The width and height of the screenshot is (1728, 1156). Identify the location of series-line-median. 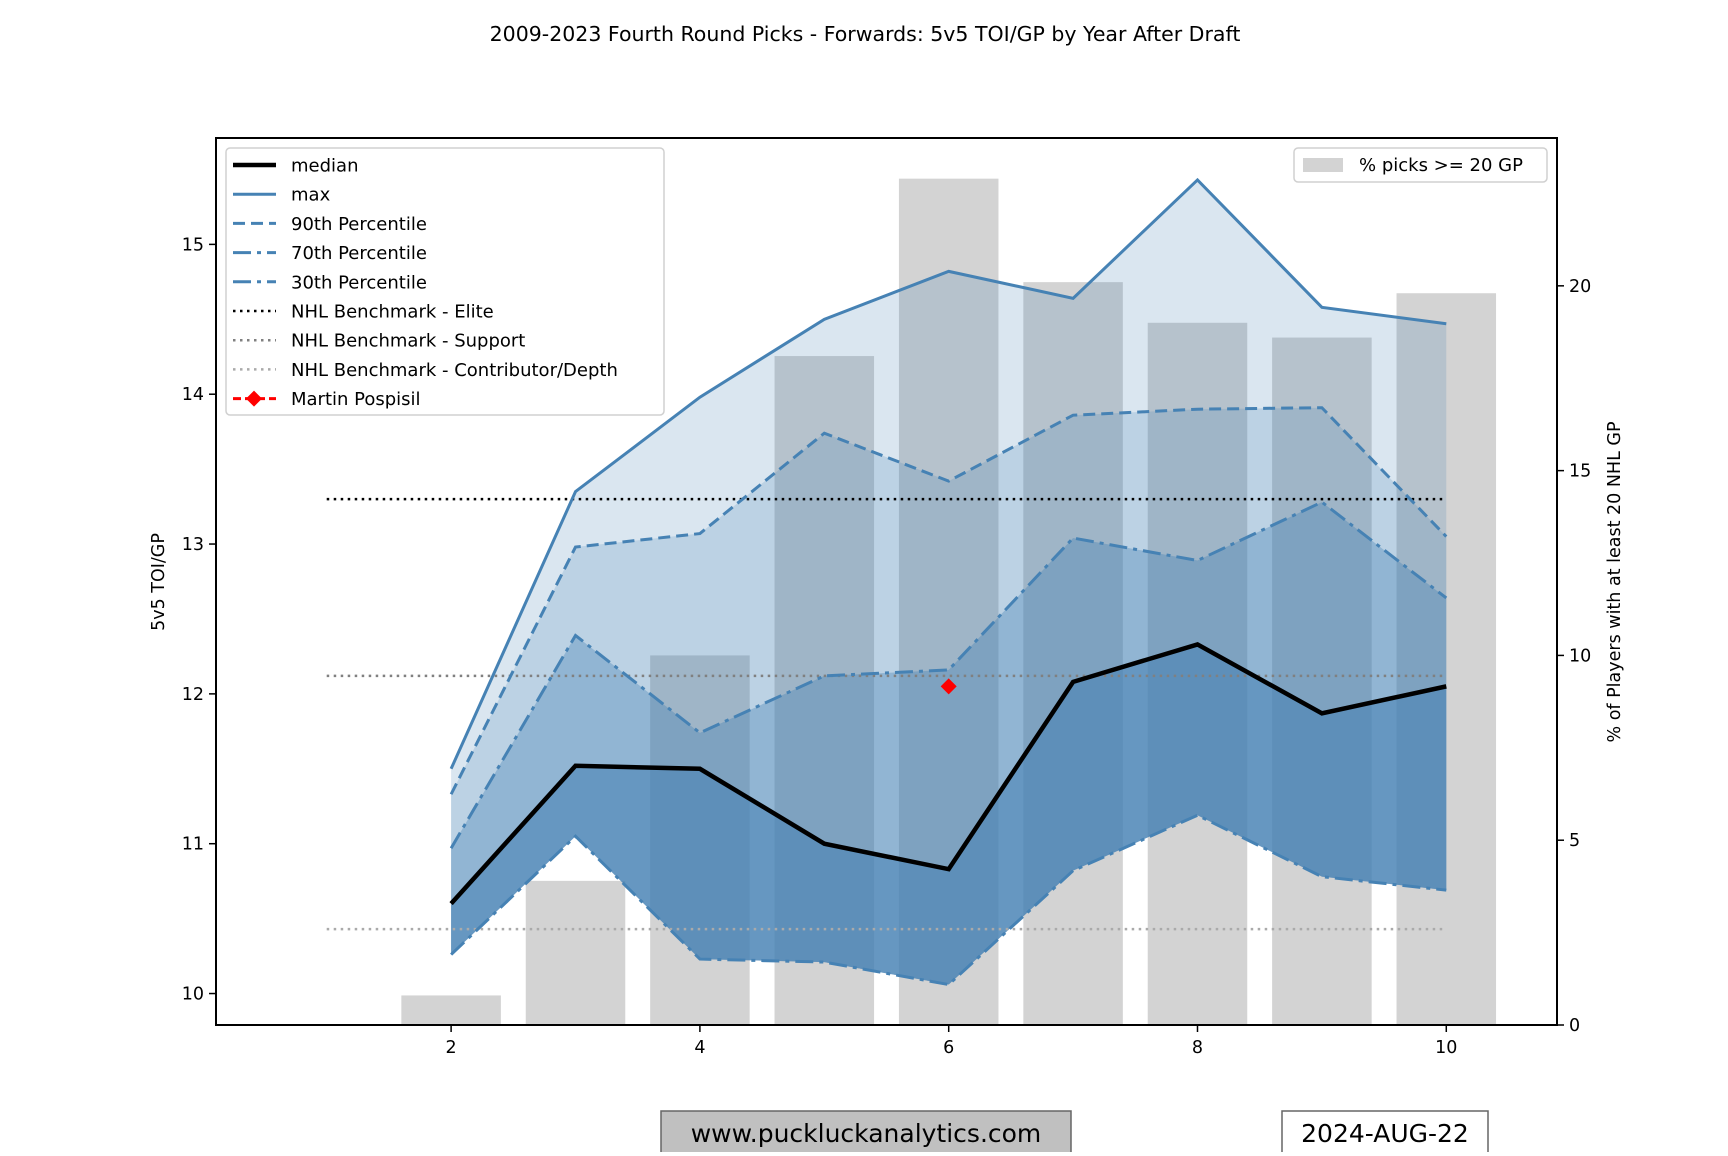
(948, 774).